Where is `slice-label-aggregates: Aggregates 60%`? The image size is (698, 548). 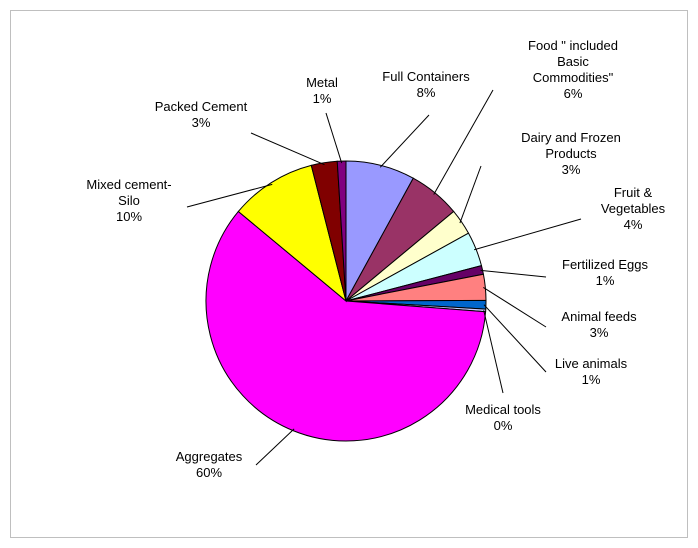
slice-label-aggregates: Aggregates 60% is located at coordinates (209, 464).